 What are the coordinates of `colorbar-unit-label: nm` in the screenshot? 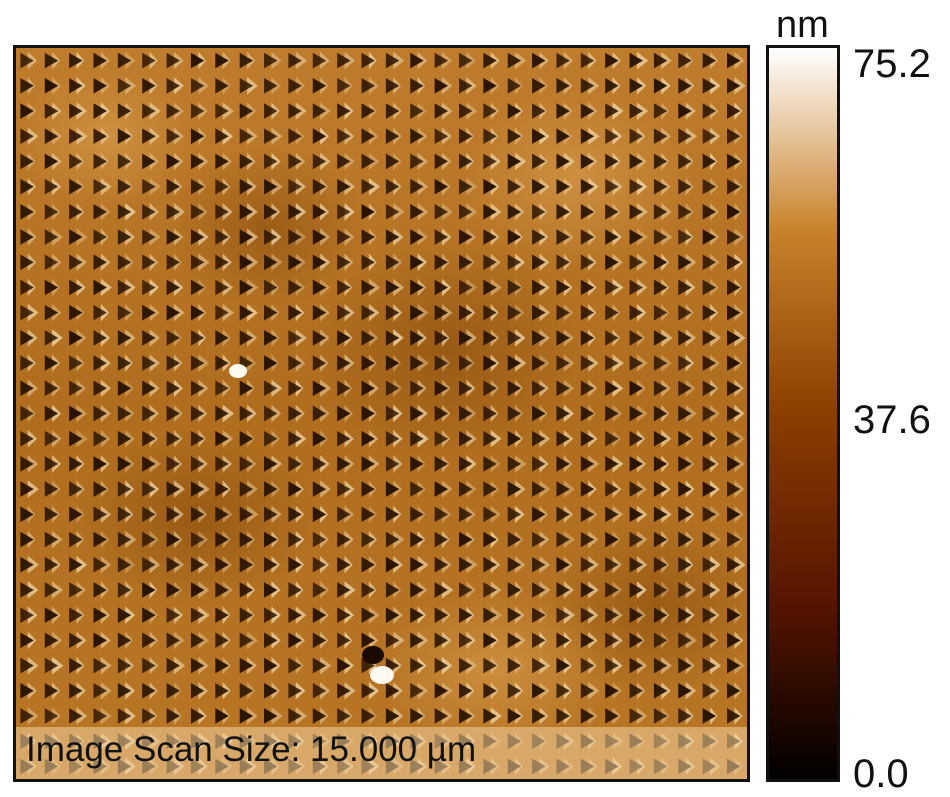 It's located at (802, 25).